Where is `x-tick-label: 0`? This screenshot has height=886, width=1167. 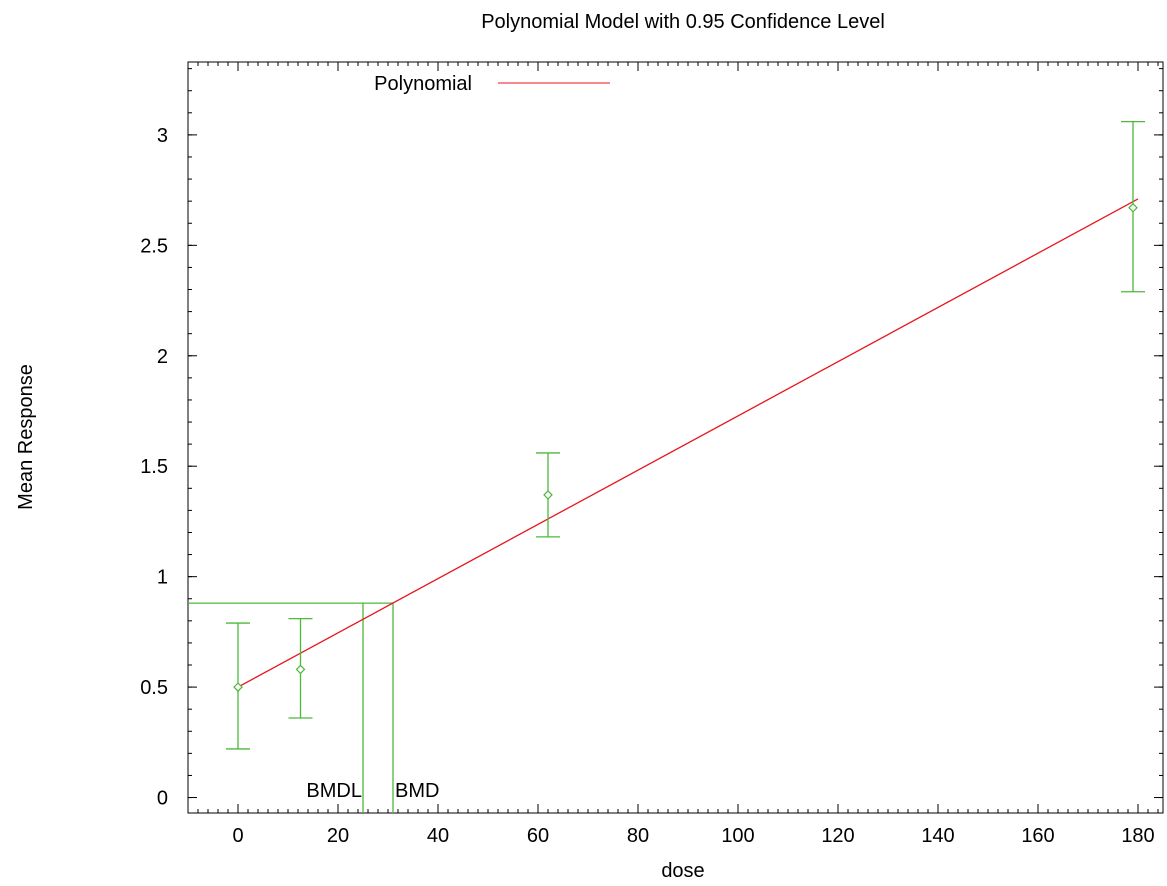
x-tick-label: 0 is located at coordinates (237, 836).